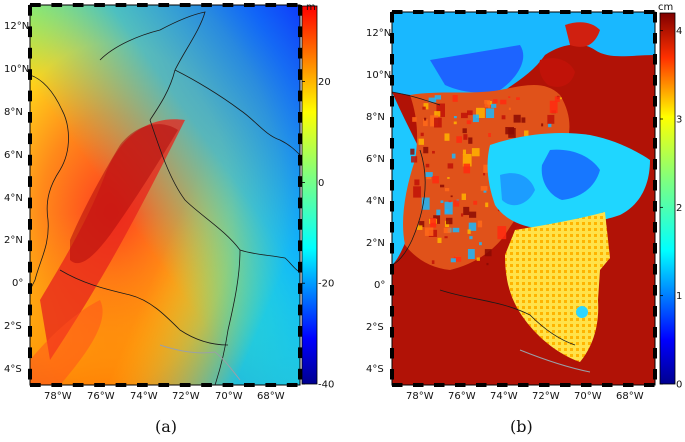 The image size is (685, 442). Describe the element at coordinates (504, 396) in the screenshot. I see `panel-b-lon-74w: 74°W` at that location.